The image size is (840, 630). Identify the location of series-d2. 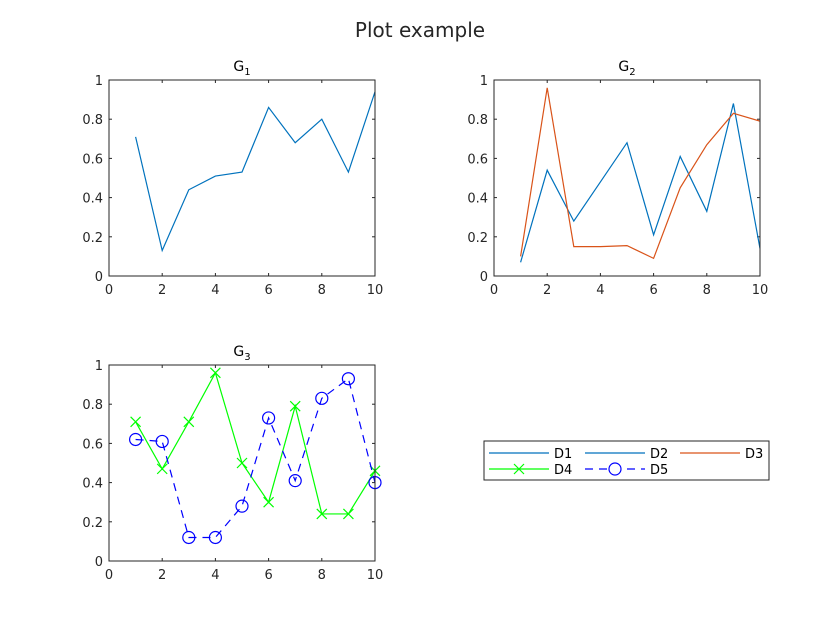
(640, 183).